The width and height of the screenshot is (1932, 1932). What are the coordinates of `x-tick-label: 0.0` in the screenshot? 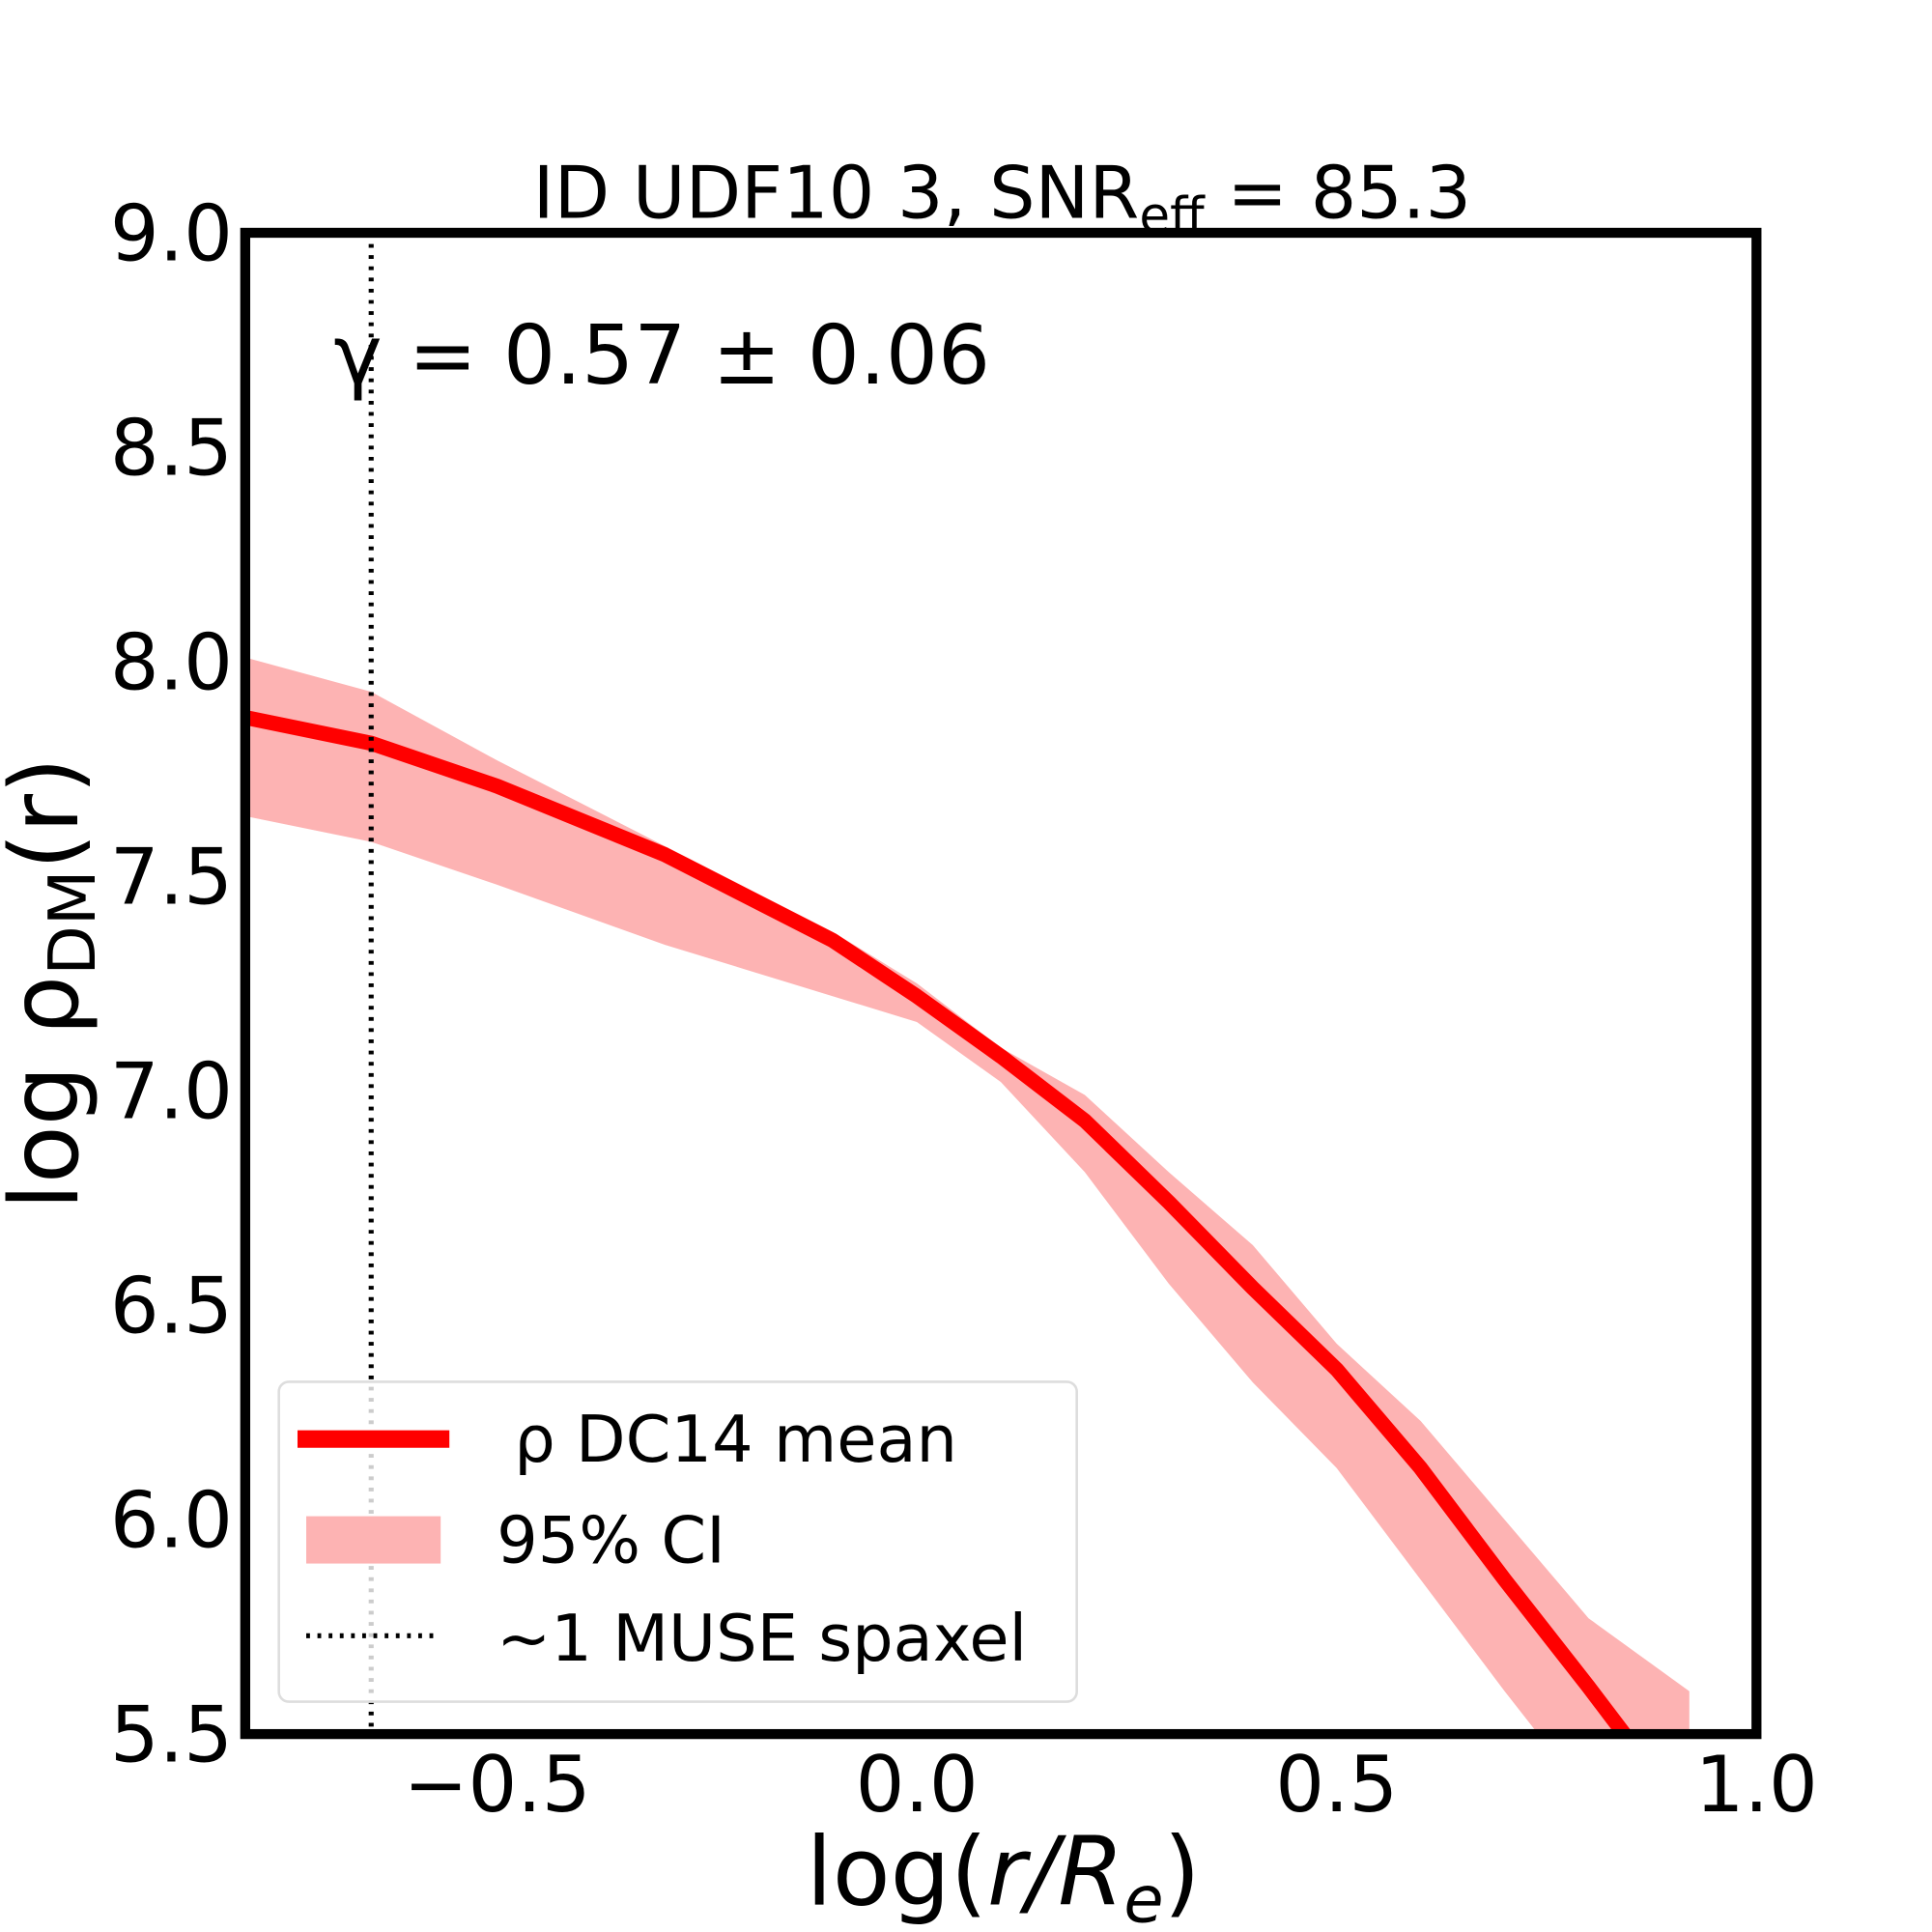 It's located at (917, 1785).